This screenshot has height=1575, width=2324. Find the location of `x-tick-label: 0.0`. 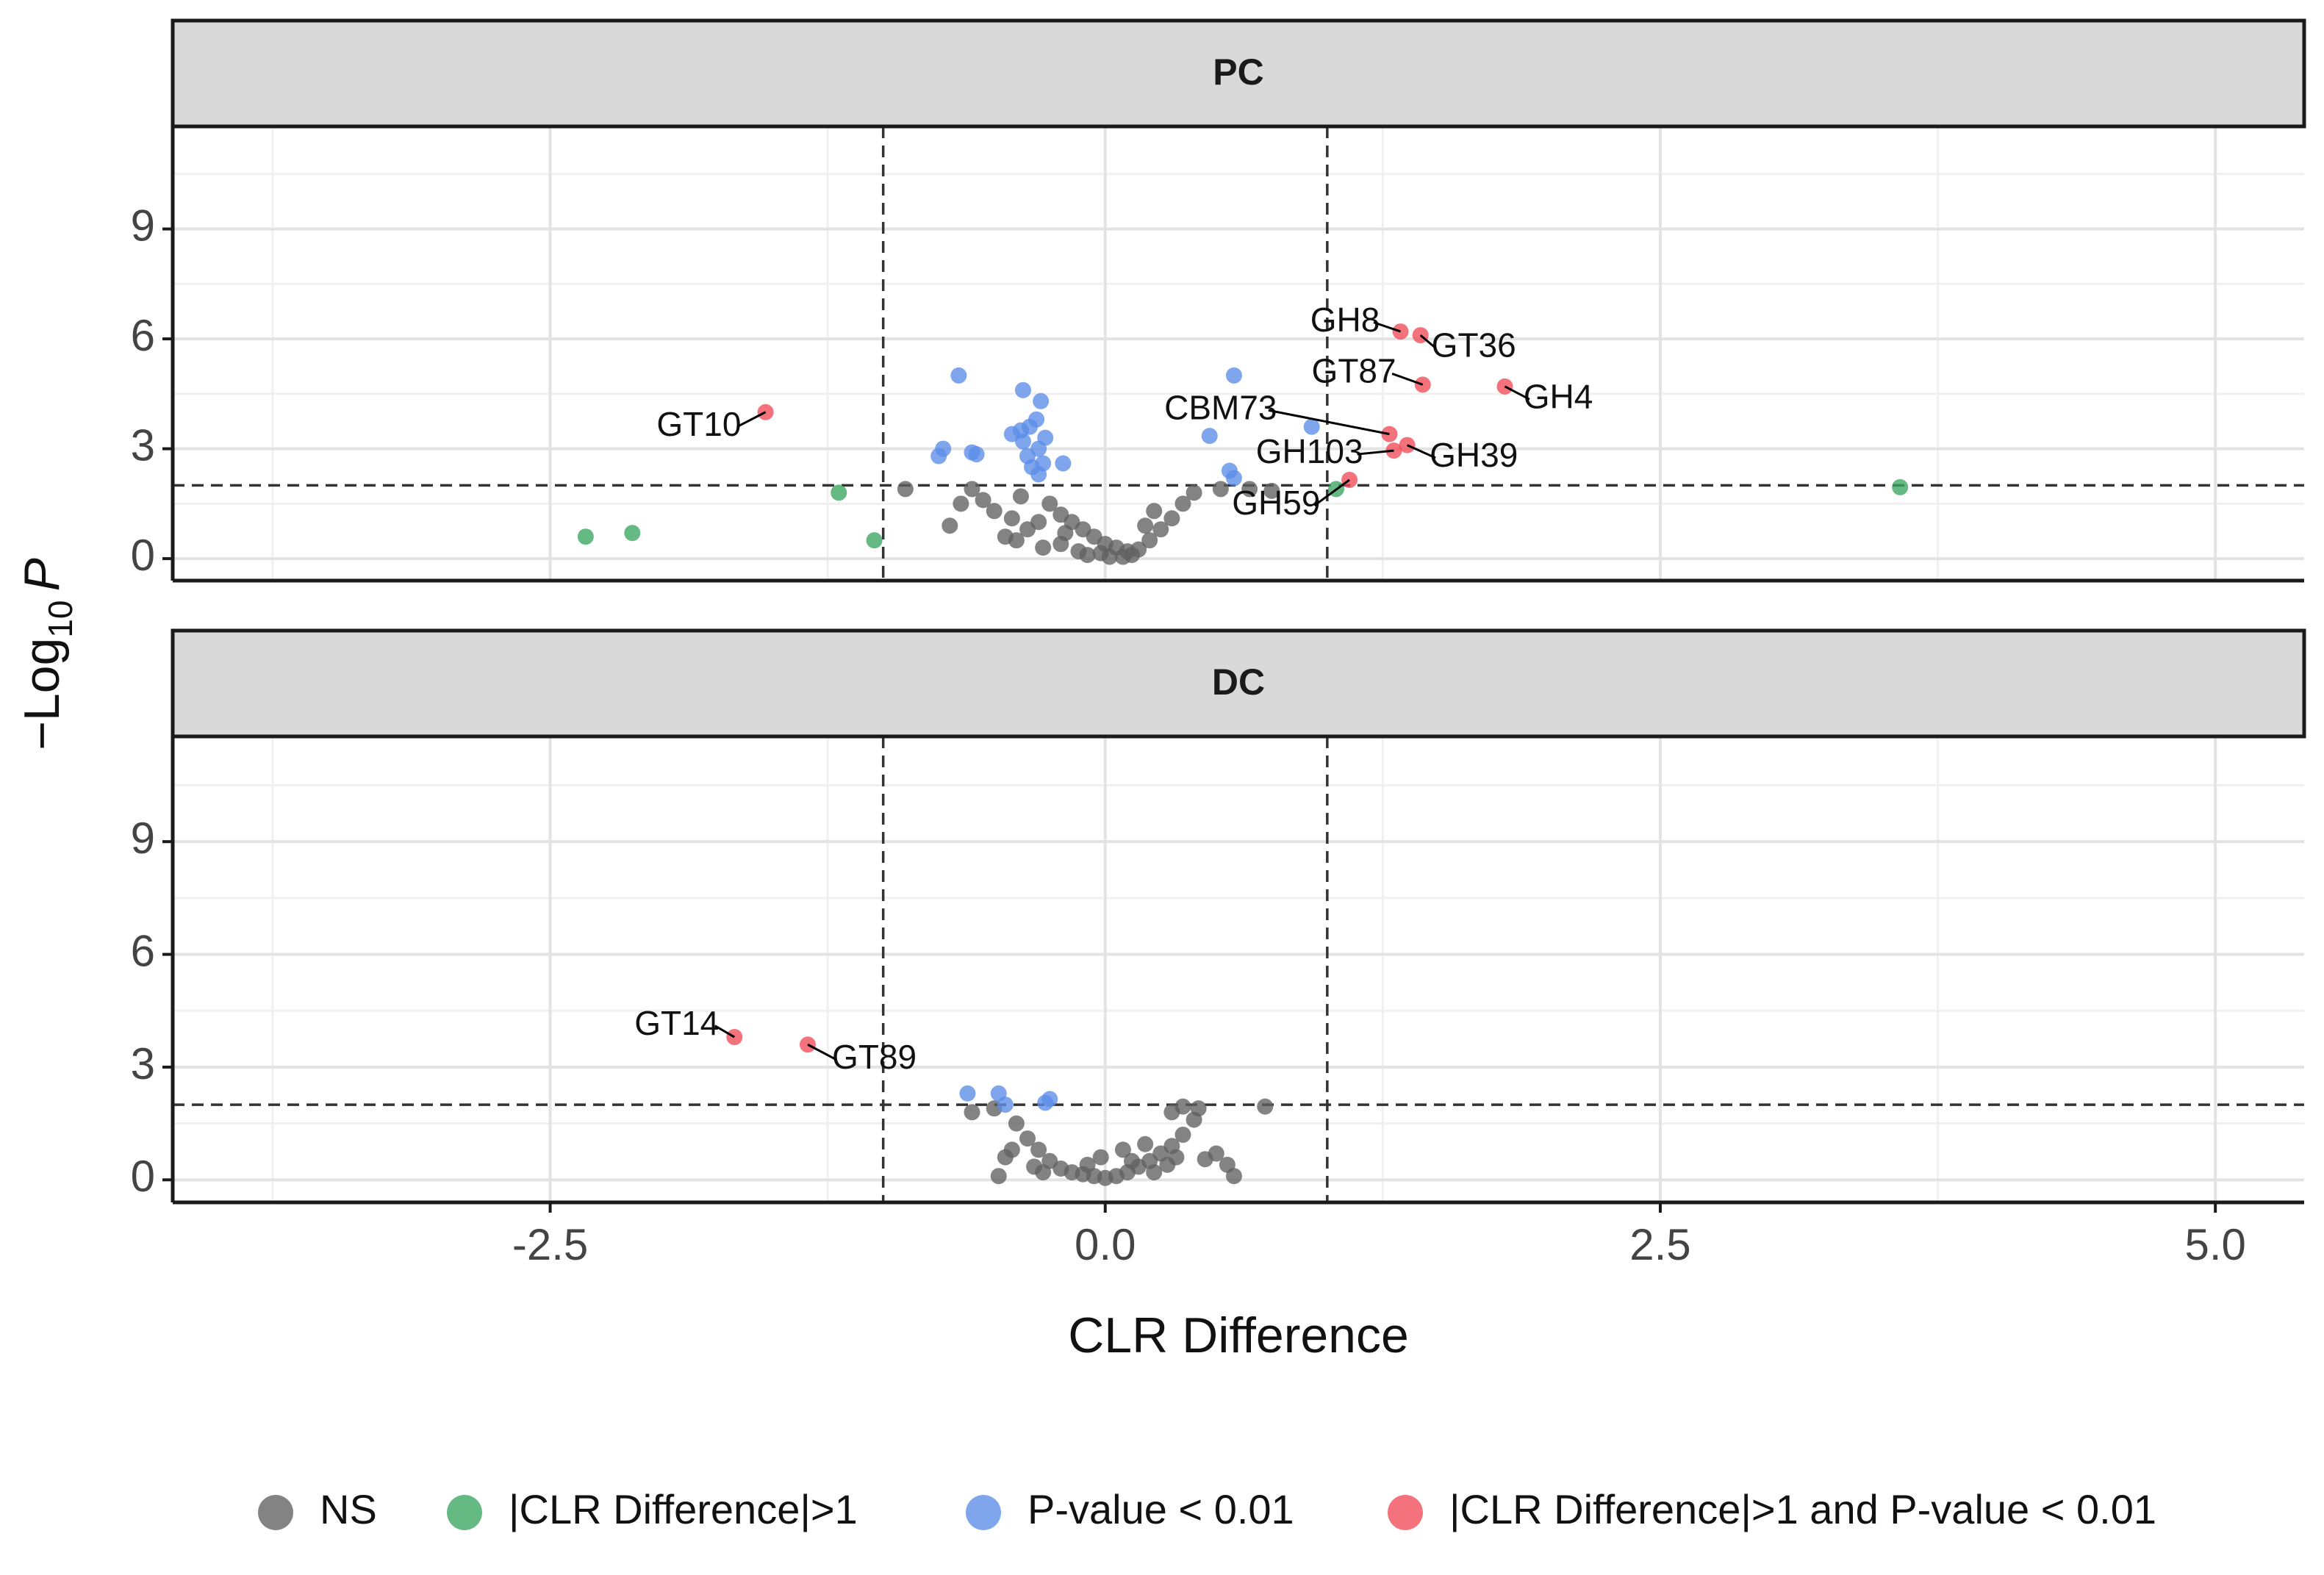

x-tick-label: 0.0 is located at coordinates (1105, 1244).